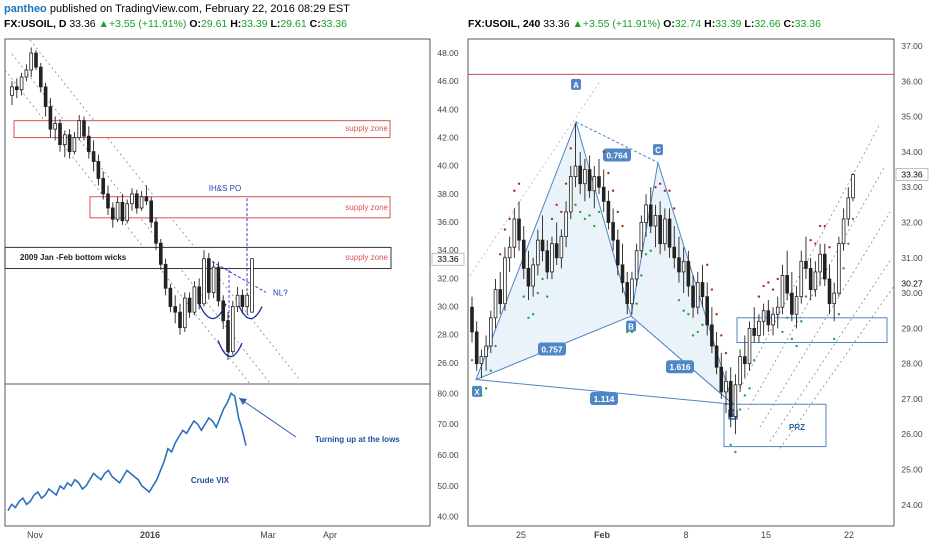 The width and height of the screenshot is (932, 550). Describe the element at coordinates (150, 535) in the screenshot. I see `x-tick-label: 2016` at that location.